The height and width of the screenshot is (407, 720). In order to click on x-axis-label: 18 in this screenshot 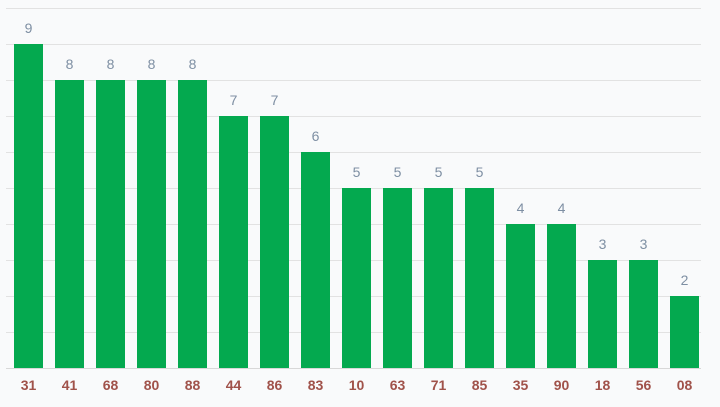, I will do `click(602, 385)`.